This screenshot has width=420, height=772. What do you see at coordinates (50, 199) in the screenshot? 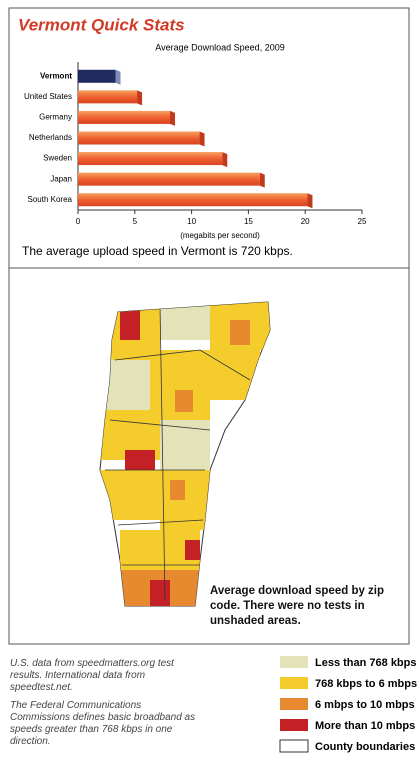
I see `y-tick-label: South Korea` at bounding box center [50, 199].